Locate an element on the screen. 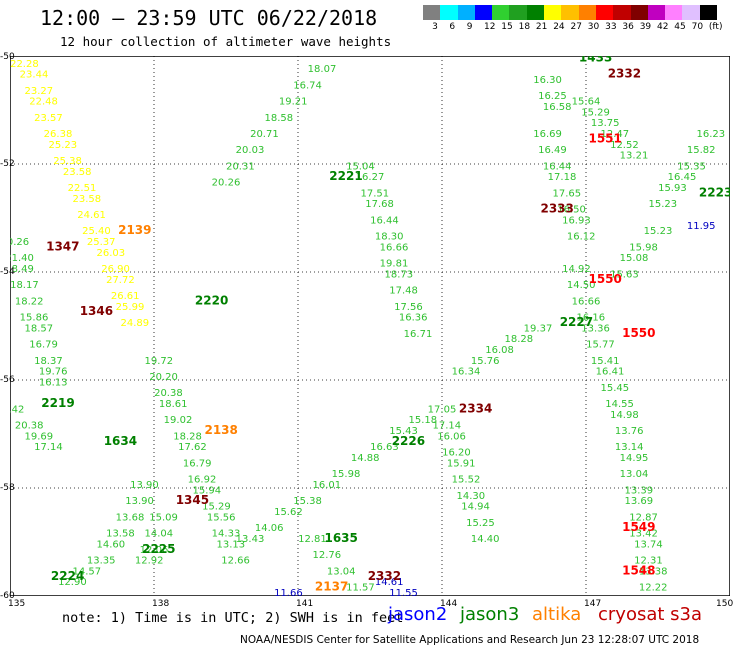 This screenshot has height=650, width=740. wave-height-value: 15.35 is located at coordinates (691, 166).